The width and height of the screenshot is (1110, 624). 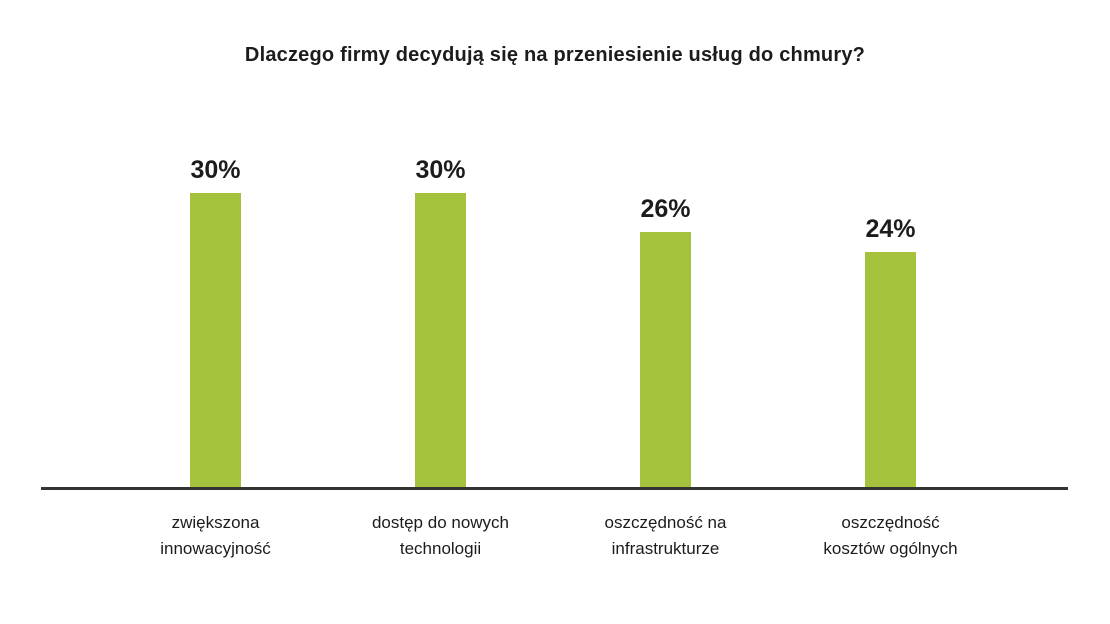 I want to click on x-axis-label: oszczędność na infrastrukturze, so click(x=665, y=535).